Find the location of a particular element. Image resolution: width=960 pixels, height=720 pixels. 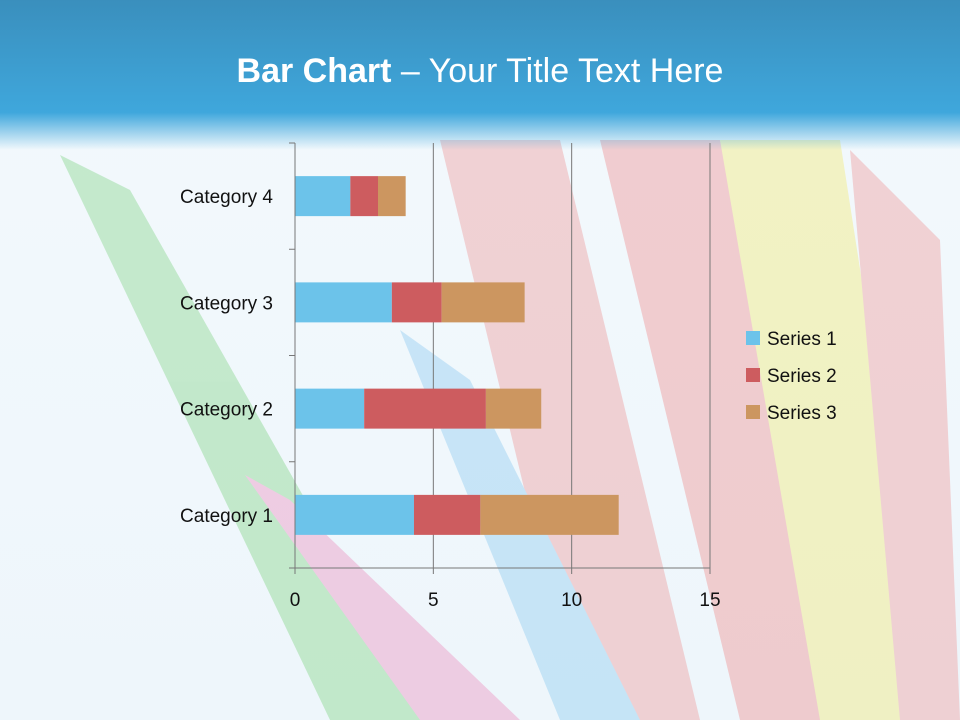

x-tick-label: 15 is located at coordinates (709, 600).